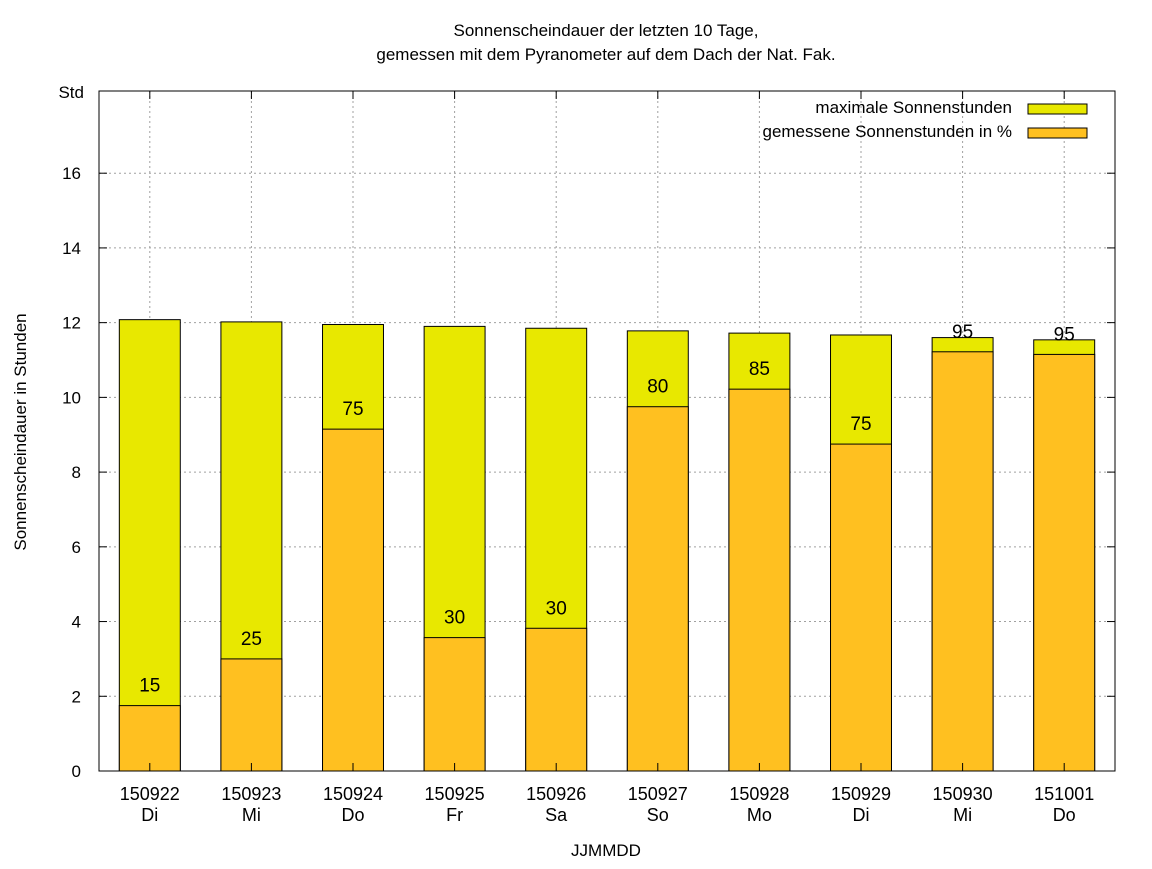 The image size is (1152, 869). What do you see at coordinates (658, 815) in the screenshot?
I see `x-weekday-label: So` at bounding box center [658, 815].